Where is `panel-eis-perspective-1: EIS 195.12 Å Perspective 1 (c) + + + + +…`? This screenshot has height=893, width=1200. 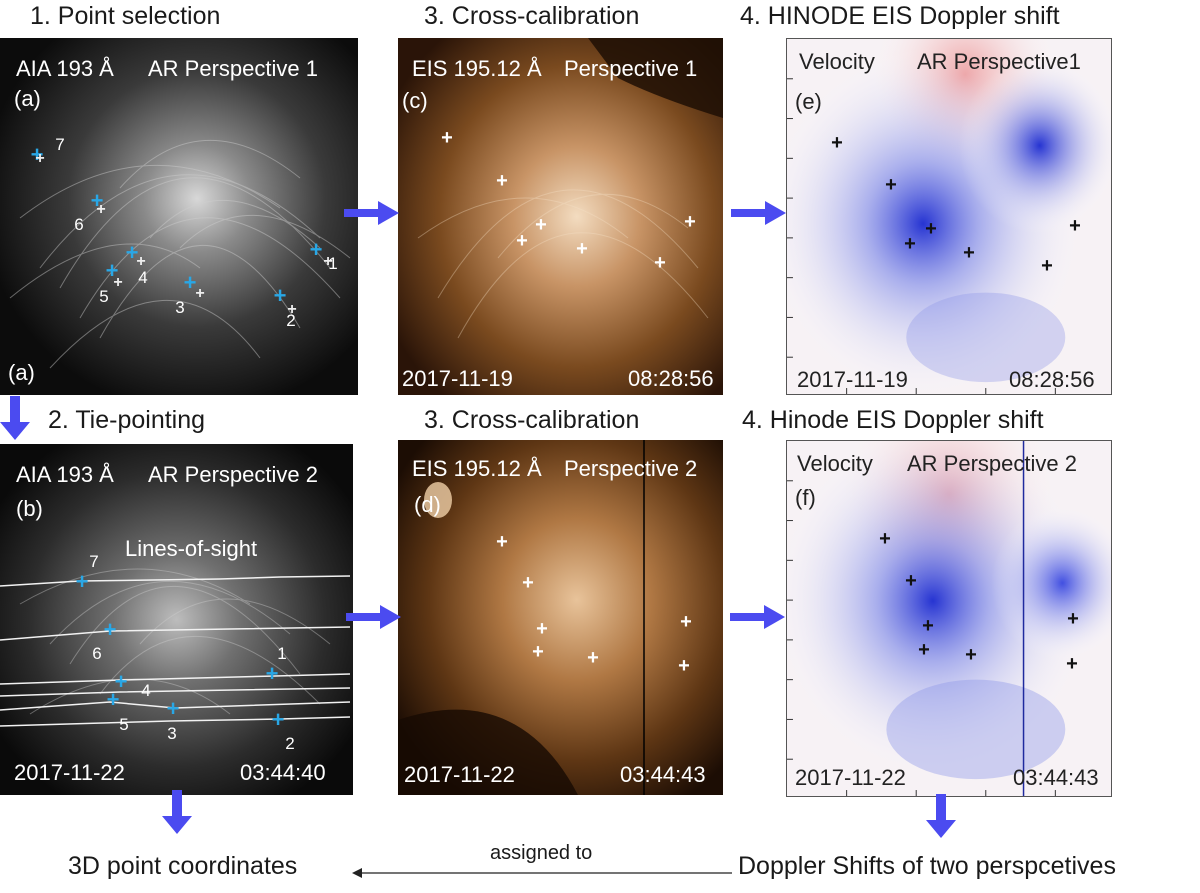
panel-eis-perspective-1: EIS 195.12 Å Perspective 1 (c) + + + + +… is located at coordinates (560, 216).